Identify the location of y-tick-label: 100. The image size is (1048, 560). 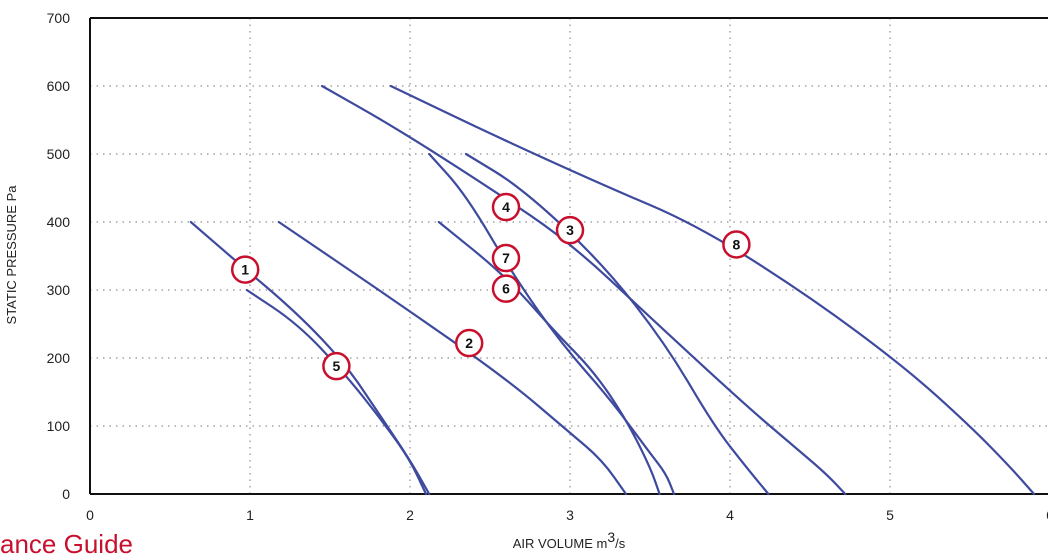
(59, 426).